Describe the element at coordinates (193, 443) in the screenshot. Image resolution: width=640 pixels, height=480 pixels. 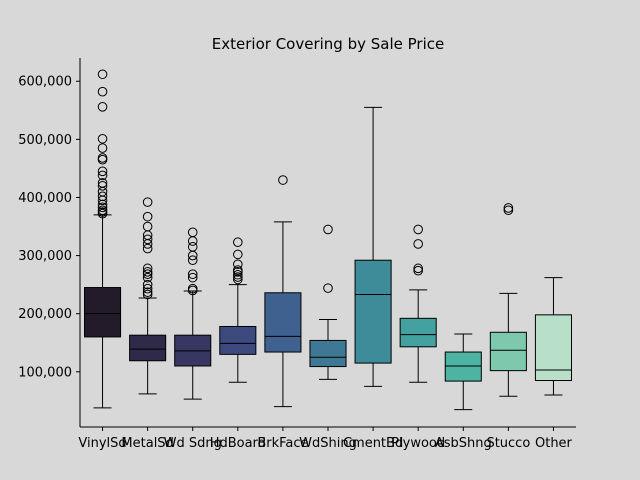
I see `x-tick-label: Wd Sdng` at that location.